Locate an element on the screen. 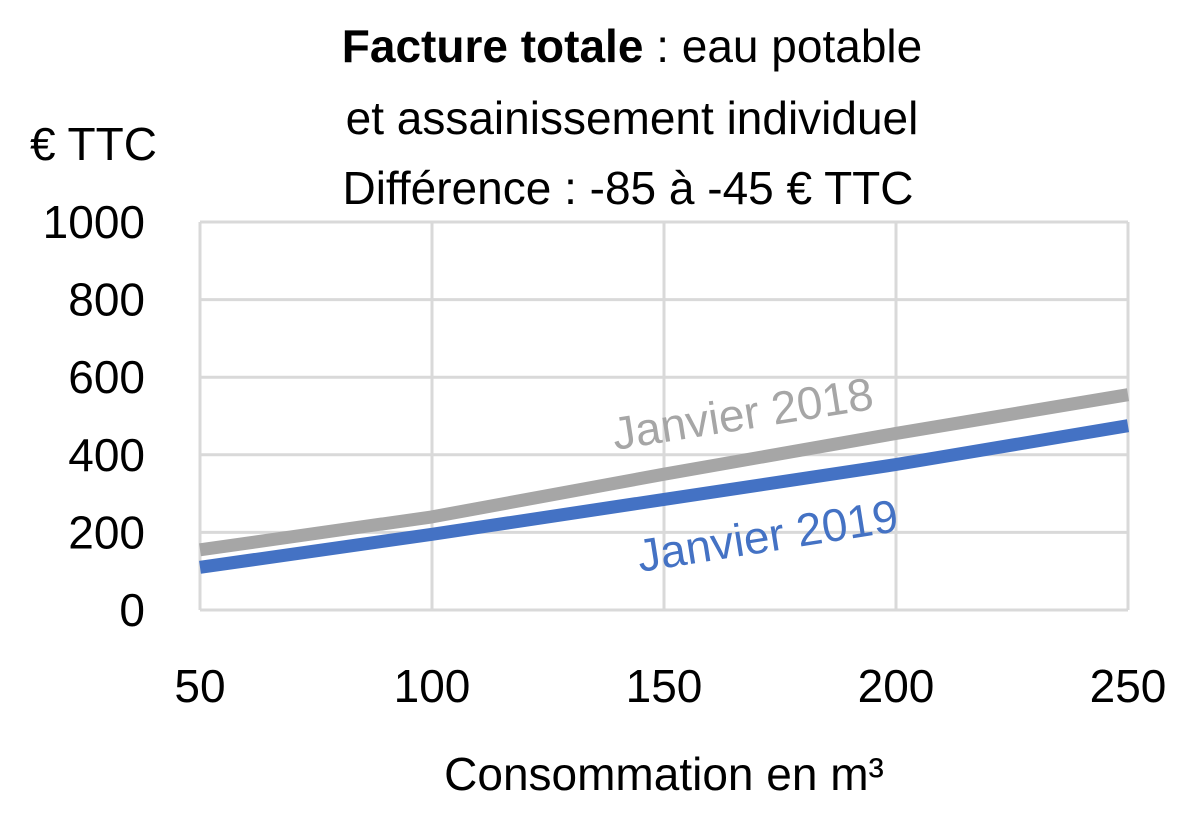 This screenshot has height=826, width=1200. chart-title-line2: et assainissement individuel is located at coordinates (632, 118).